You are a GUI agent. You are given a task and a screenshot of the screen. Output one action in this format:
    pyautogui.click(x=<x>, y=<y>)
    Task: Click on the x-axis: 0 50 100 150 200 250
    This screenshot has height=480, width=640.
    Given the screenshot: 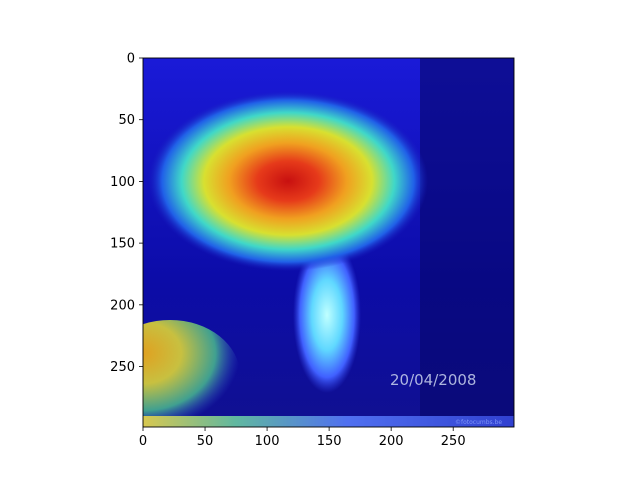 What is the action you would take?
    pyautogui.click(x=302, y=438)
    